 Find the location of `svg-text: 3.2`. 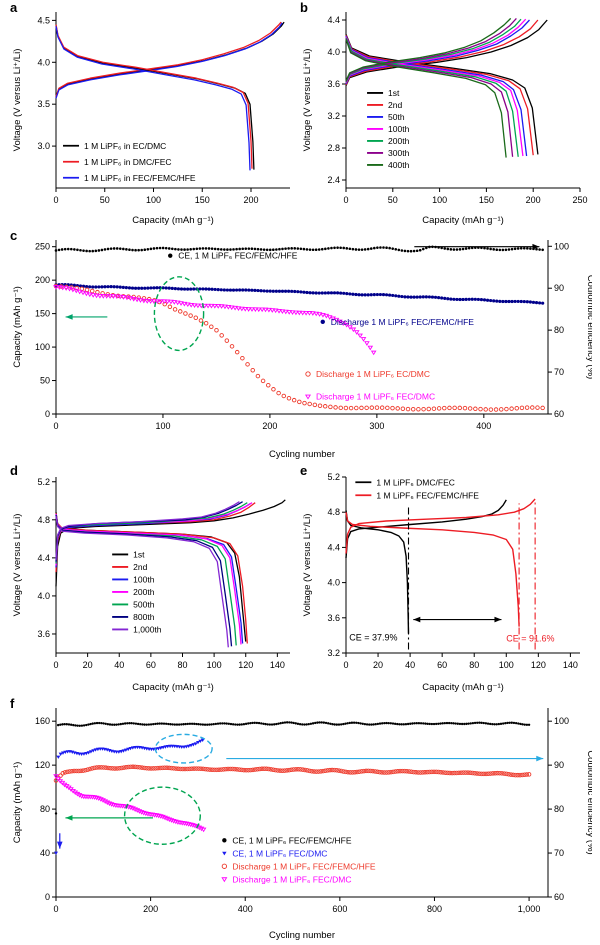

svg-text: 3.2 is located at coordinates (333, 653).